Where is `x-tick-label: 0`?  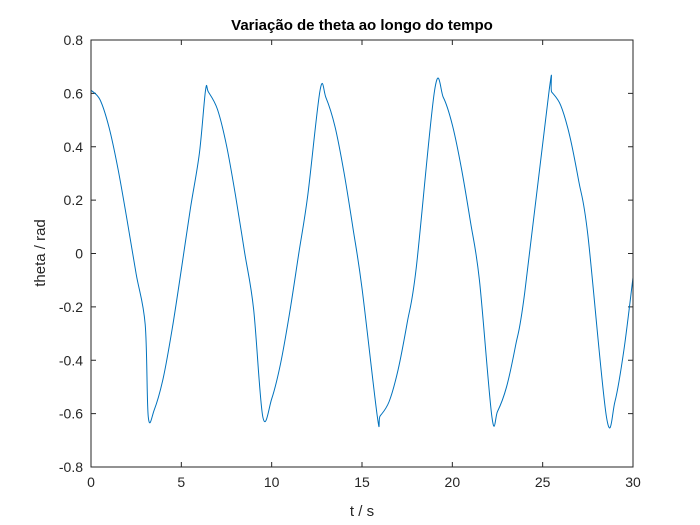
x-tick-label: 0 is located at coordinates (91, 482).